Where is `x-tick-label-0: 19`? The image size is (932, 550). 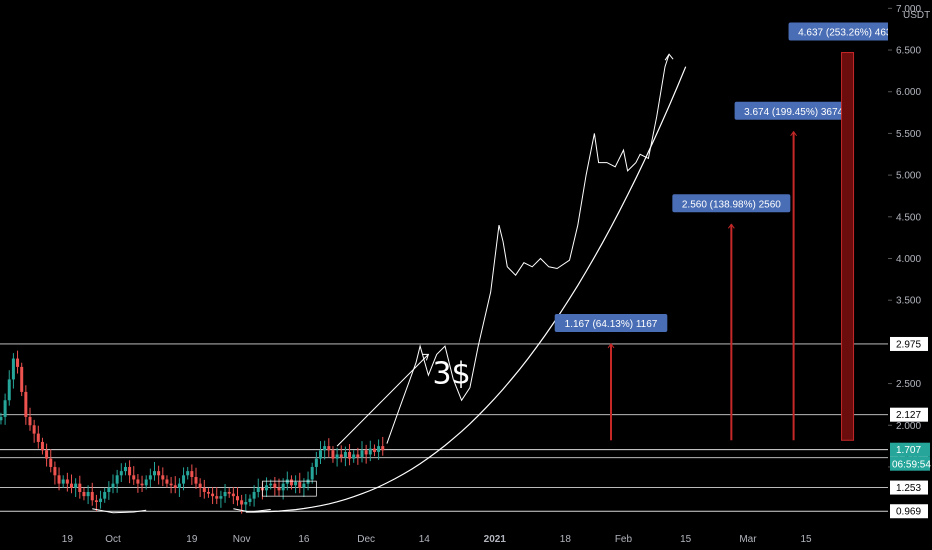 x-tick-label-0: 19 is located at coordinates (68, 539).